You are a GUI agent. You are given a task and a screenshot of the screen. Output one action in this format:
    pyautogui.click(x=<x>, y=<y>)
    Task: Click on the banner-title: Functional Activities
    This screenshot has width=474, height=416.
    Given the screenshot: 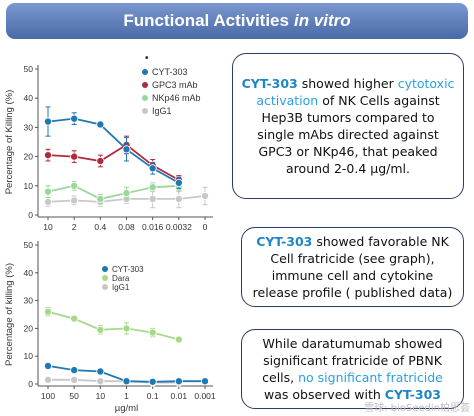 What is the action you would take?
    pyautogui.click(x=206, y=20)
    